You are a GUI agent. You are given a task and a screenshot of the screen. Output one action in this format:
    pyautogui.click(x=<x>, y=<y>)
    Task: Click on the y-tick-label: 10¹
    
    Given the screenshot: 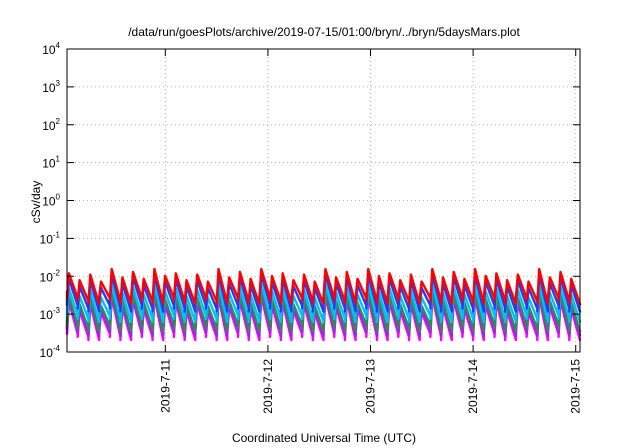 What is the action you would take?
    pyautogui.click(x=51, y=163)
    